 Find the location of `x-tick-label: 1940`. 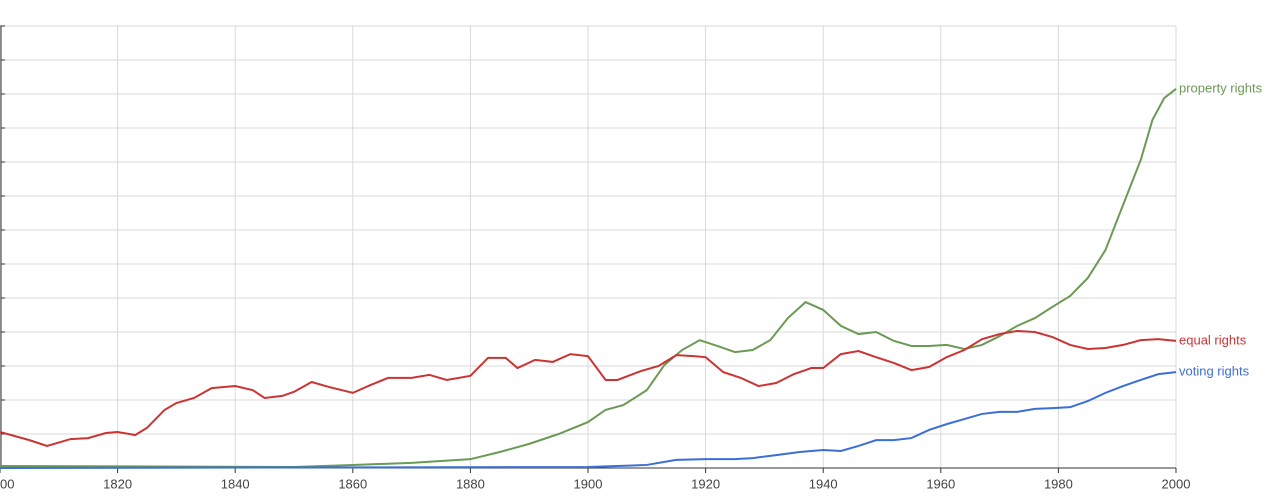

x-tick-label: 1940 is located at coordinates (823, 483).